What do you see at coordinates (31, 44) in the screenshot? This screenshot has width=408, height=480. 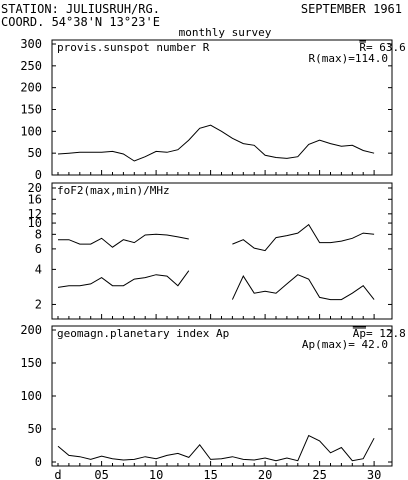 I see `y-tick-label: 300` at bounding box center [31, 44].